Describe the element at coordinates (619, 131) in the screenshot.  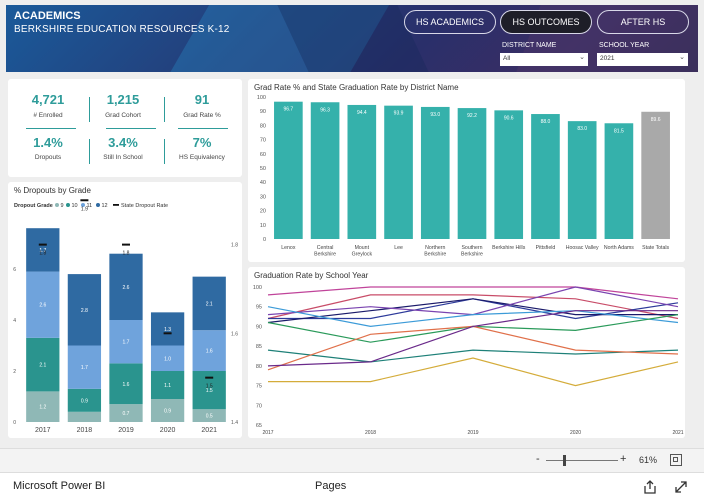
I see `data-label: 81.5` at that location.